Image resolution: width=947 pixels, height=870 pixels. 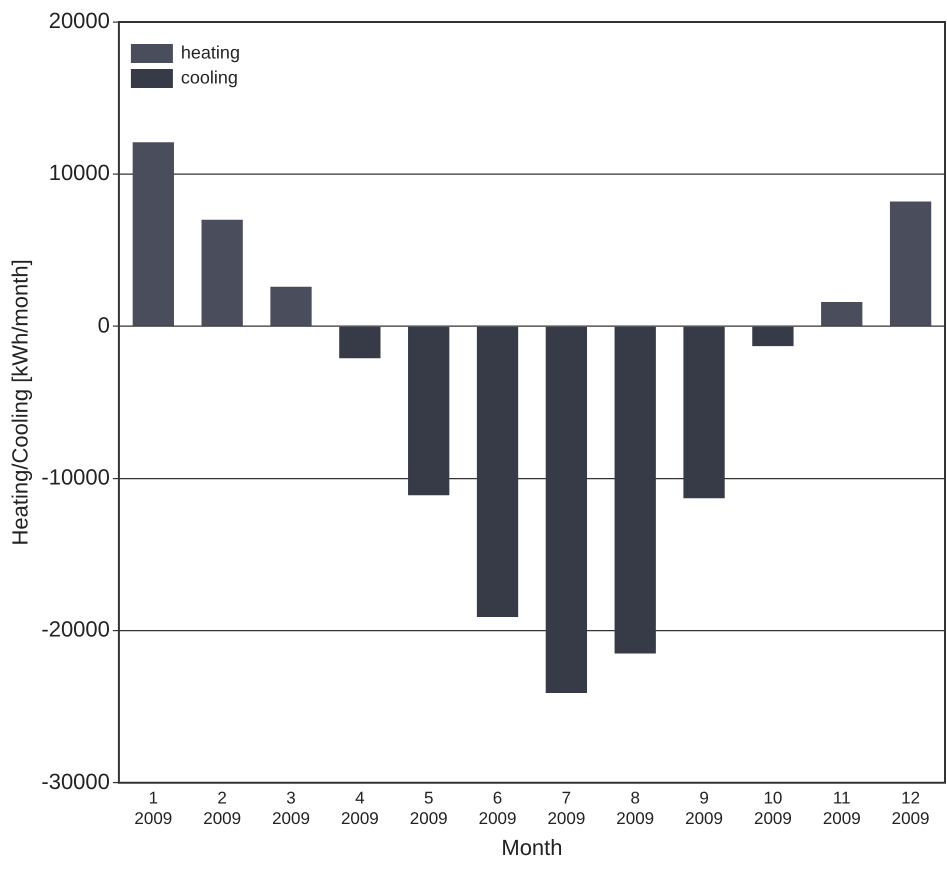 I want to click on x-tick-label: 11 2009, so click(x=841, y=808).